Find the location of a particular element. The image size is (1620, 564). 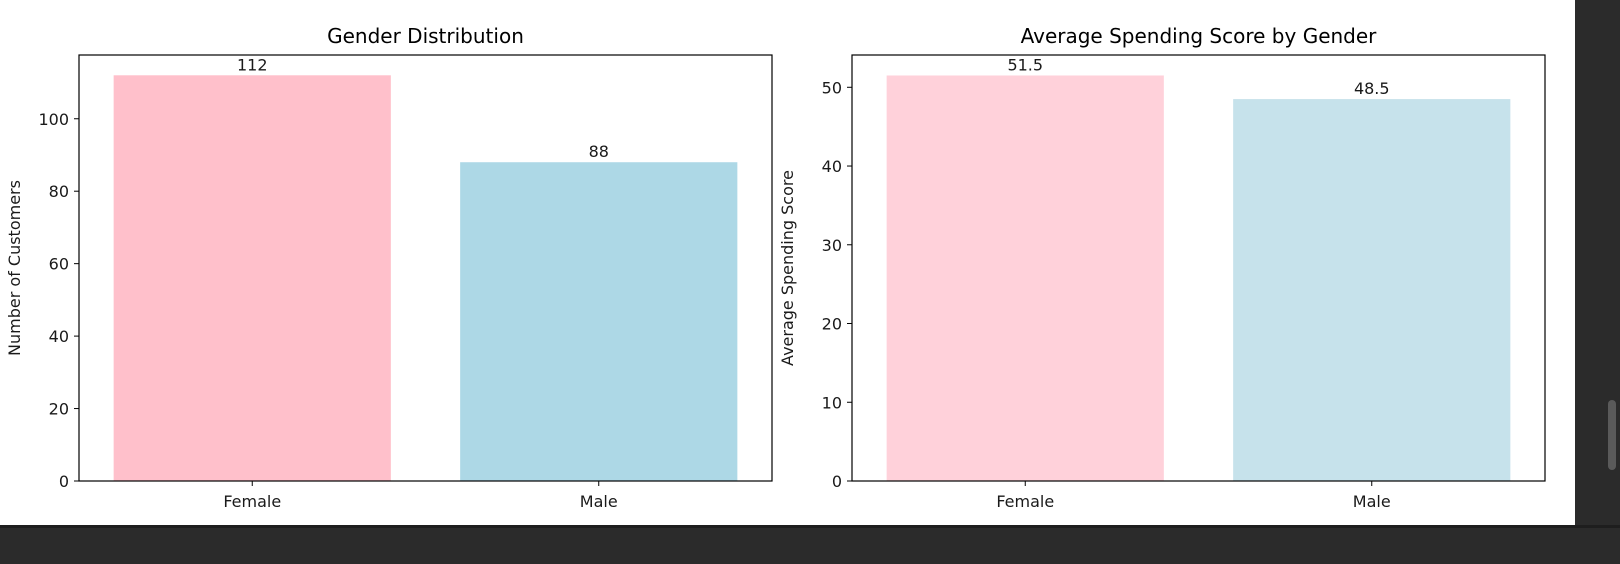

chart-2-ytick-label: 10 is located at coordinates (832, 402).